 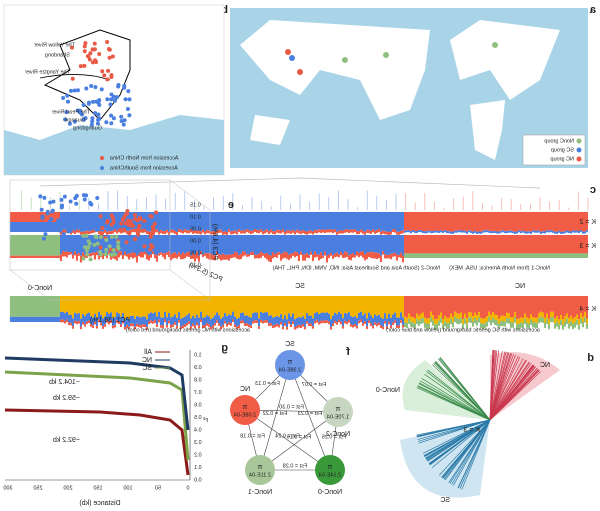 What do you see at coordinates (67, 488) in the screenshot?
I see `x-tick-label: 200` at bounding box center [67, 488].